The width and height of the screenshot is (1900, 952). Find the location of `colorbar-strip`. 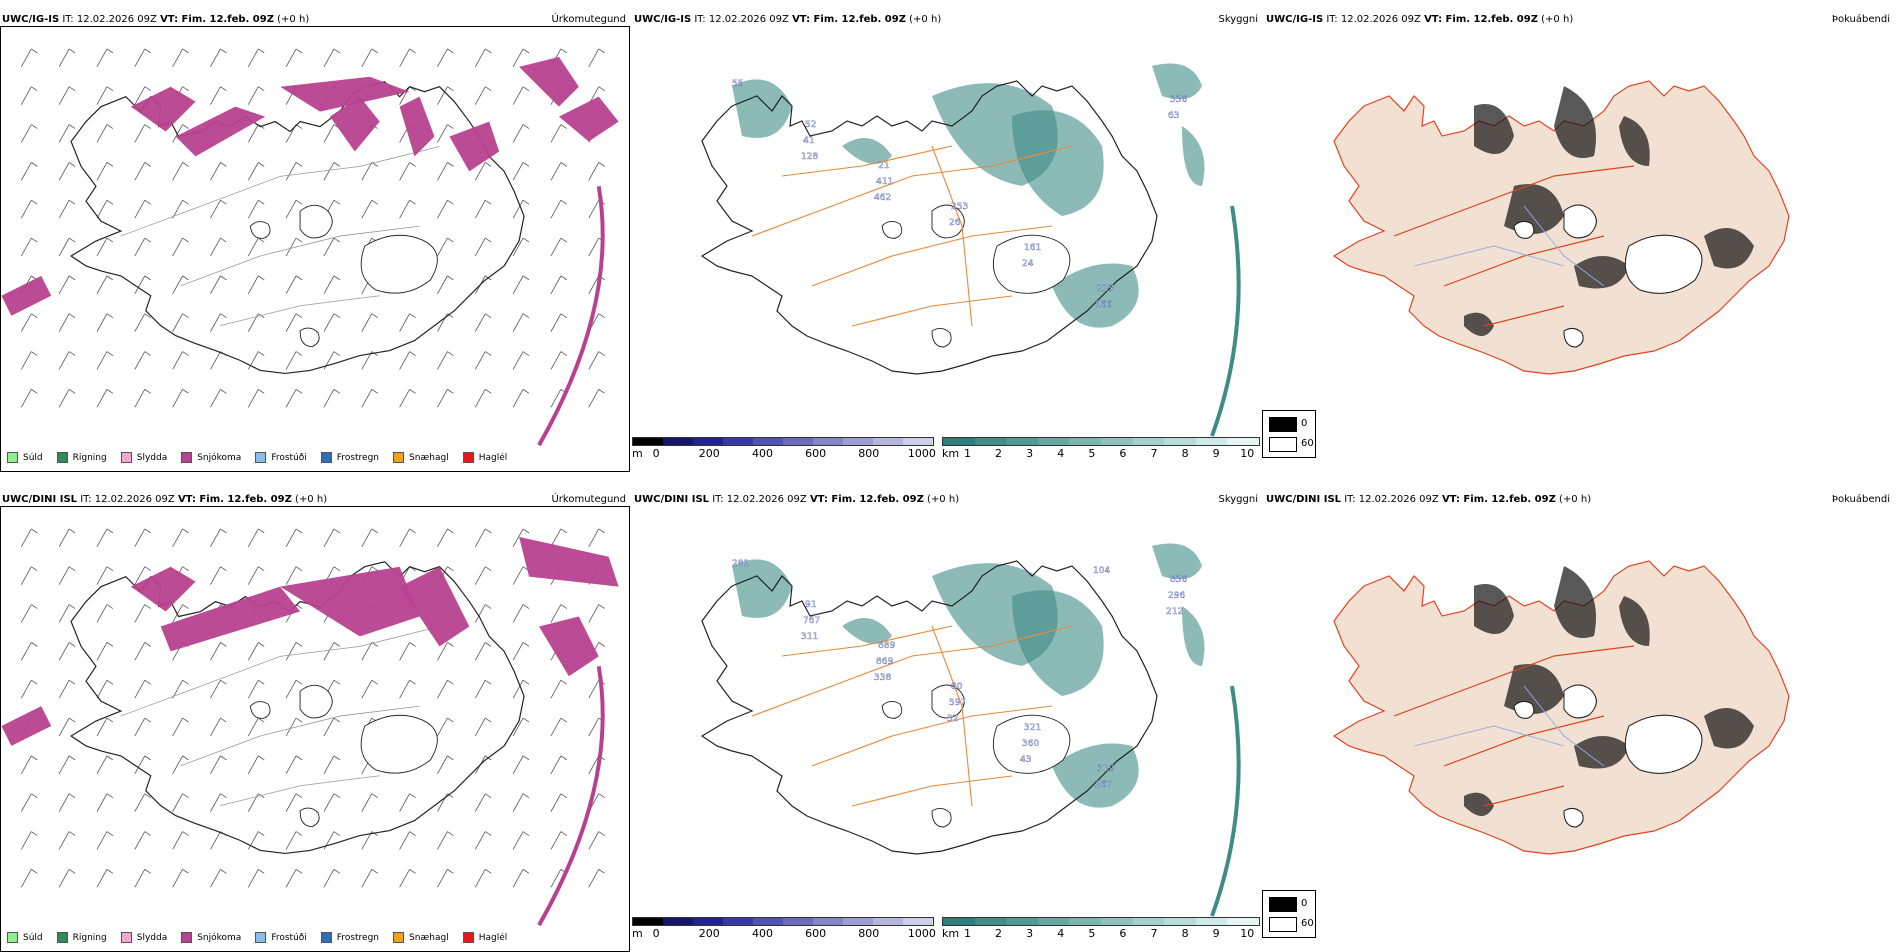

colorbar-strip is located at coordinates (1101, 441).